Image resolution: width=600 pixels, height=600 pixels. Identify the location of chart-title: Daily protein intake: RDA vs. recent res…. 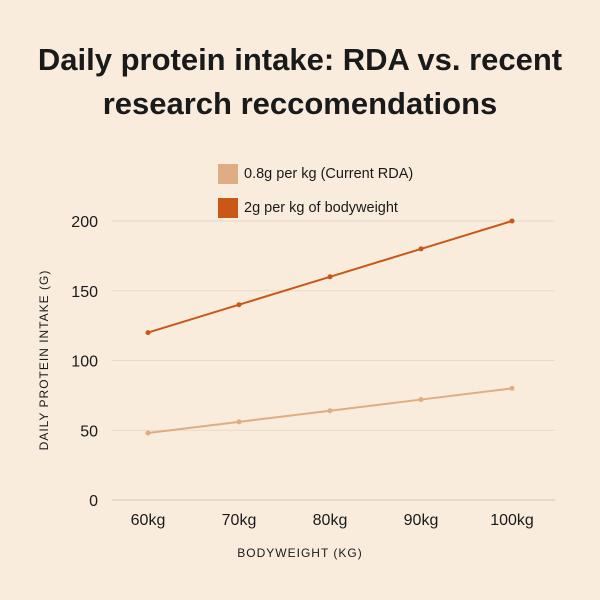
(300, 81).